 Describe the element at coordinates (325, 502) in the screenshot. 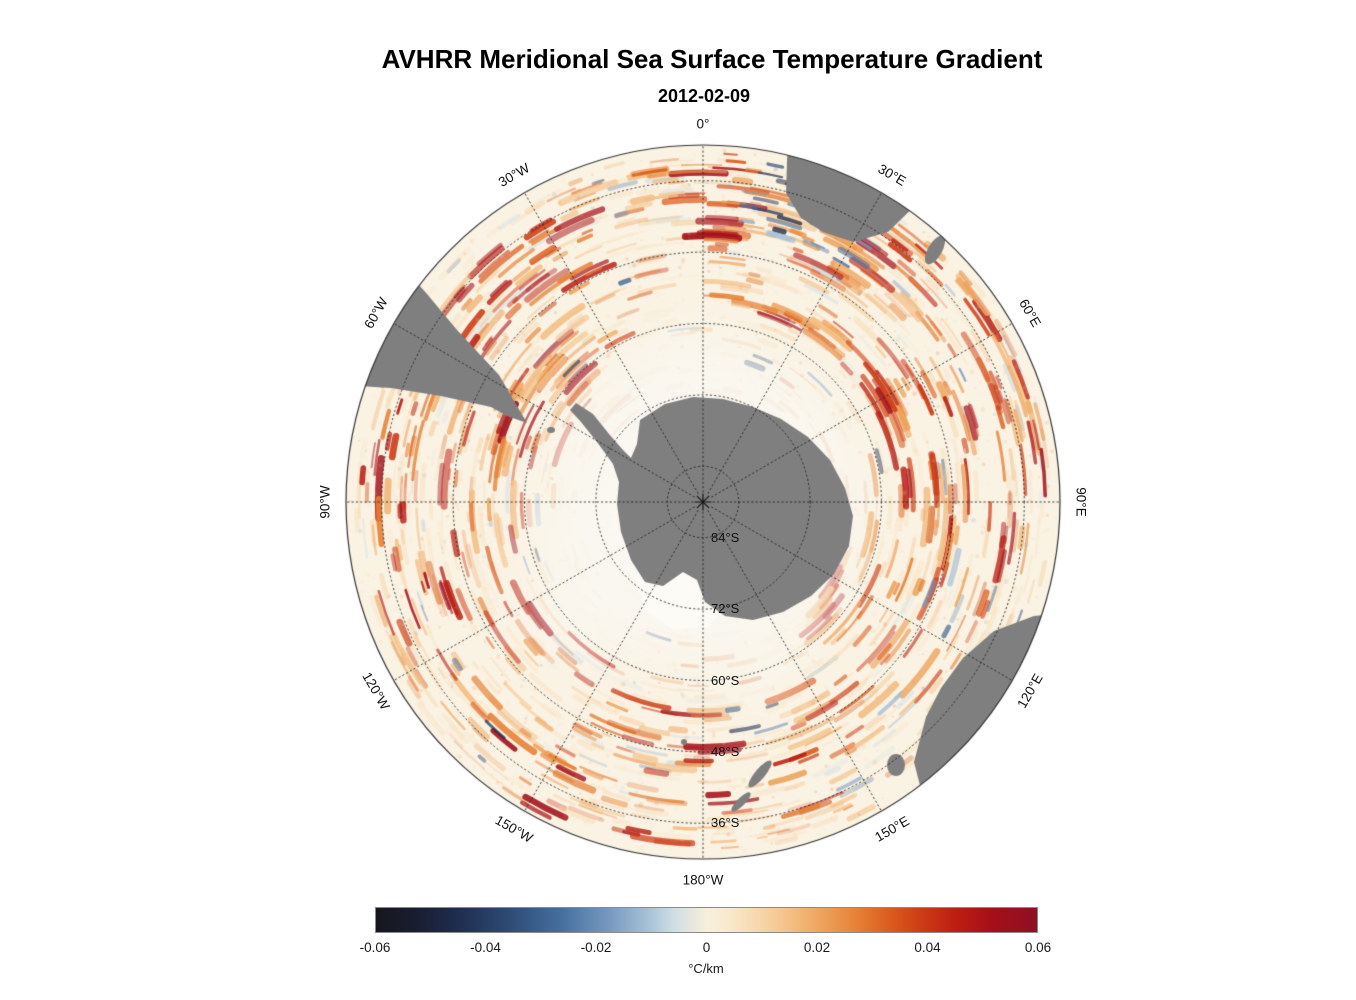

I see `longitude-label-90w: 90°W` at that location.